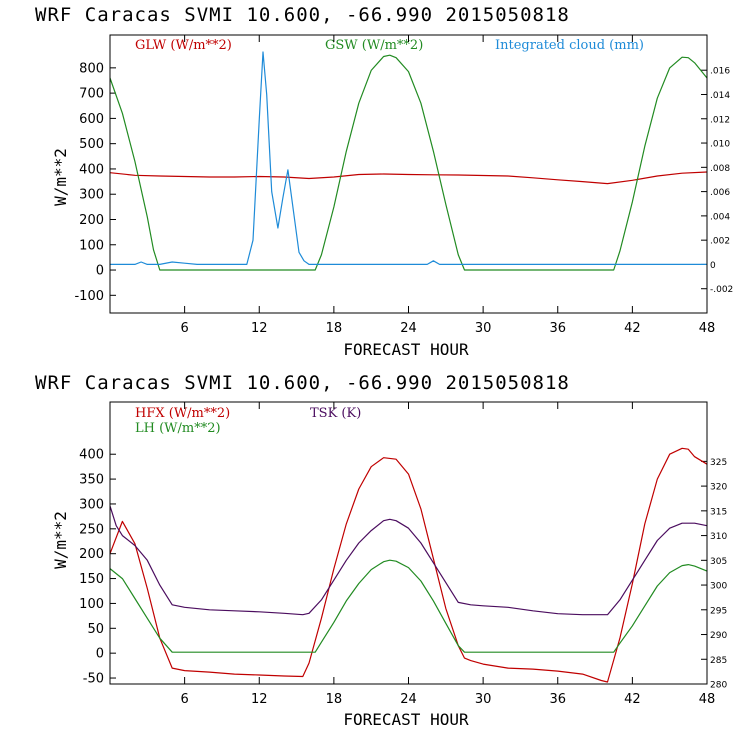  Describe the element at coordinates (720, 72) in the screenshot. I see `y2-tick-label: .016` at that location.